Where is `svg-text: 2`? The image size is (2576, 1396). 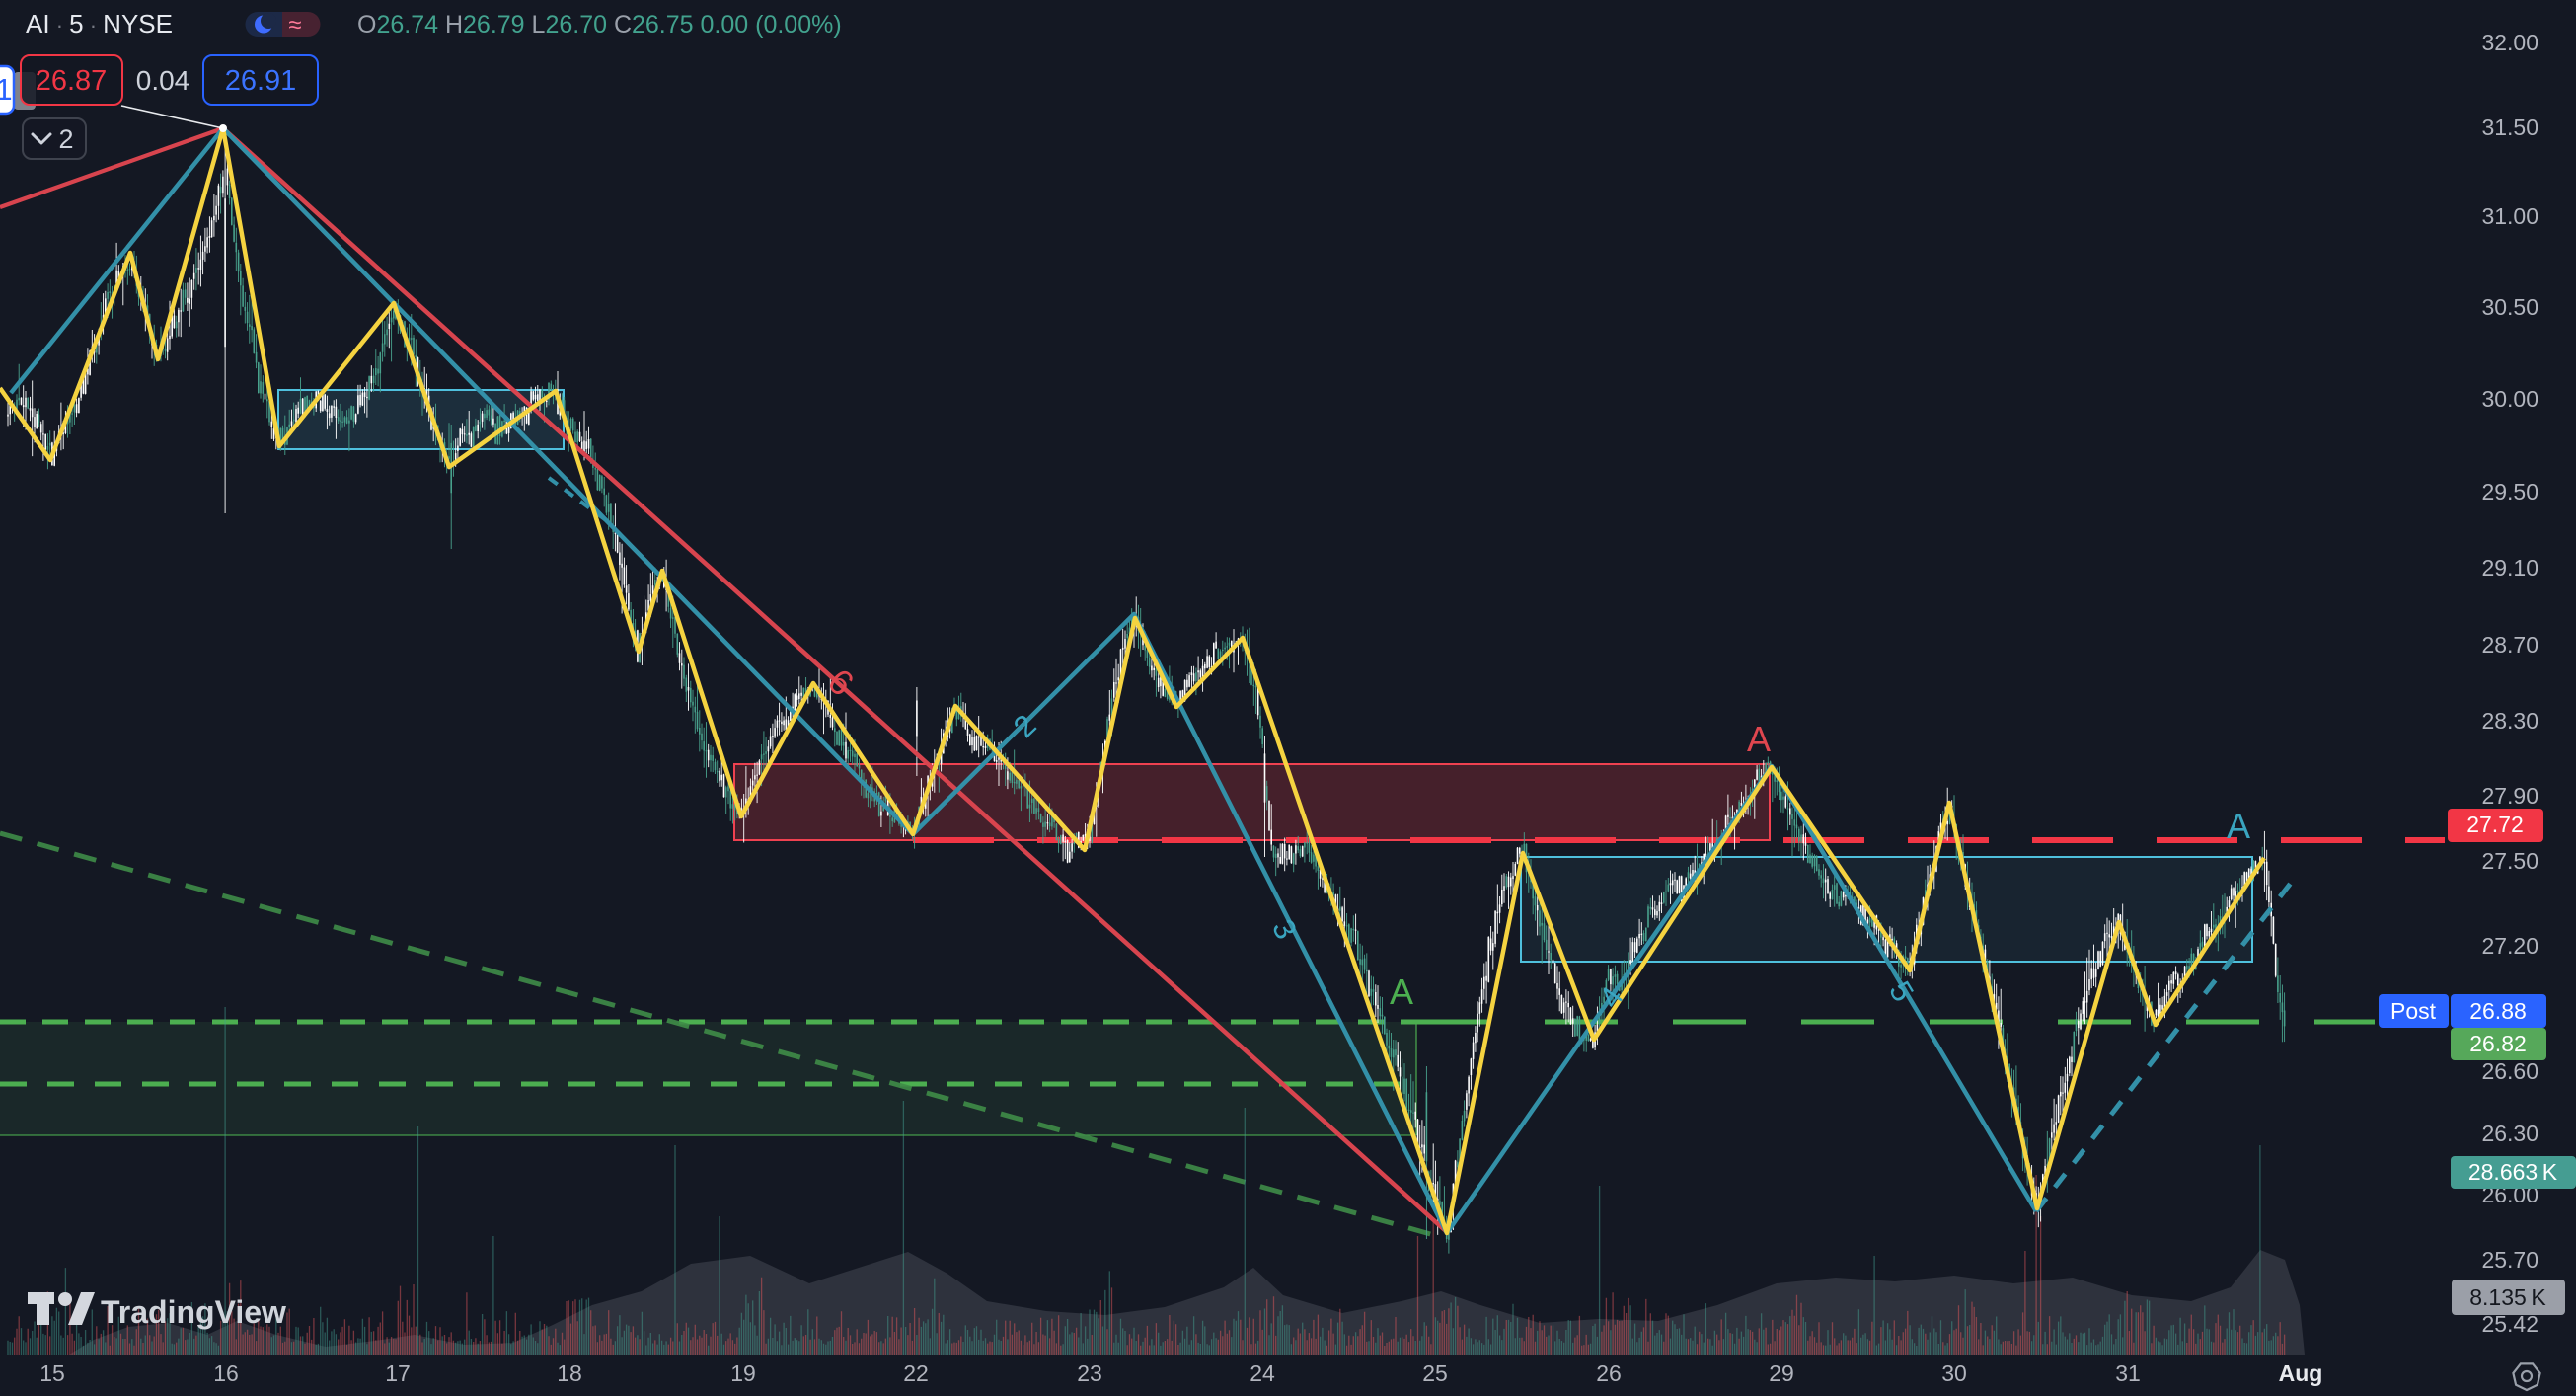 svg-text: 2 is located at coordinates (65, 139).